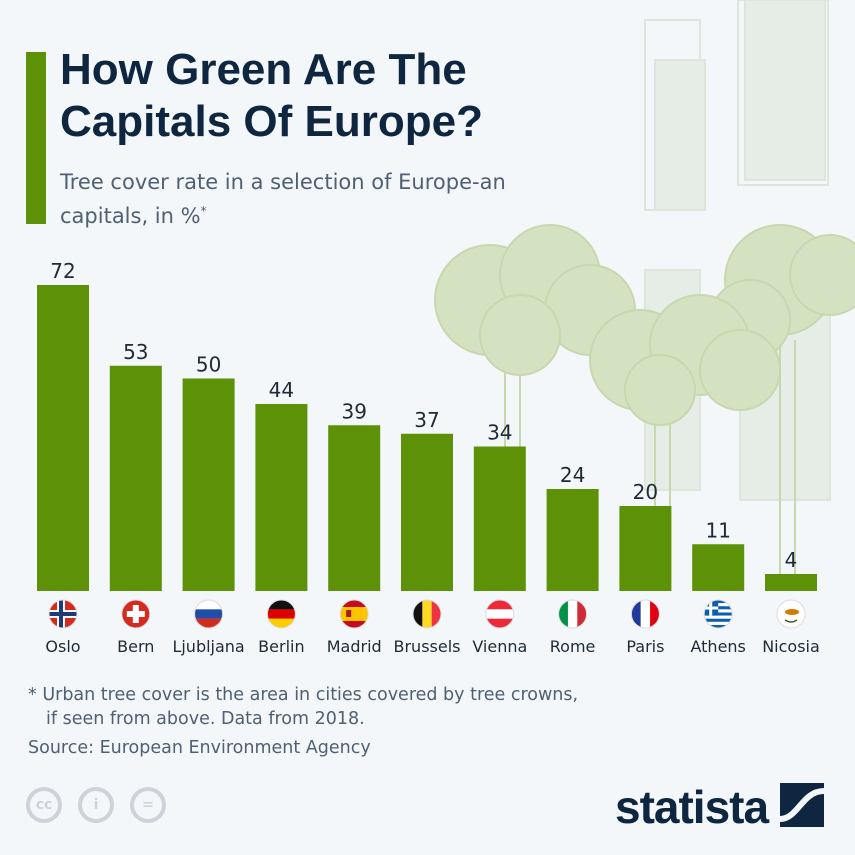 The width and height of the screenshot is (855, 855). I want to click on austria-flag-icon, so click(499, 614).